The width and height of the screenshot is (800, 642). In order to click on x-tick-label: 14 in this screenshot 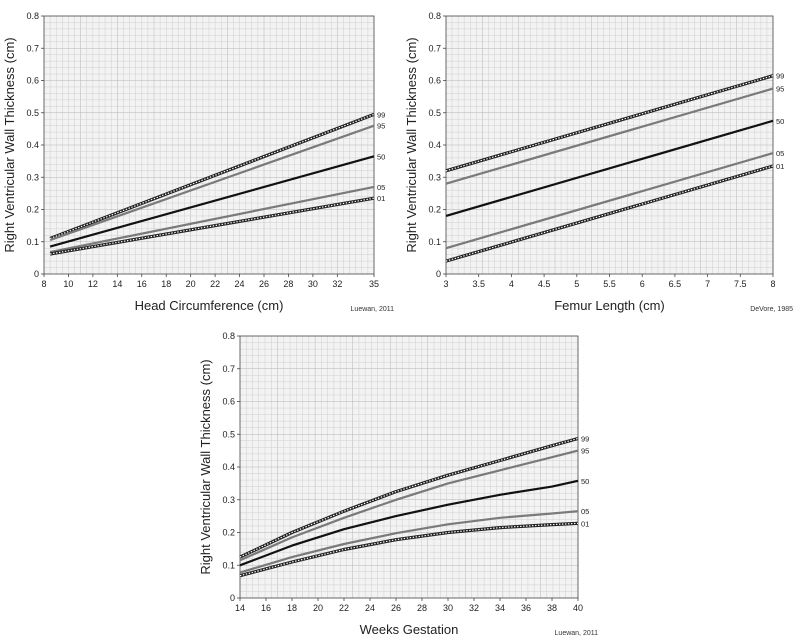, I will do `click(240, 608)`.